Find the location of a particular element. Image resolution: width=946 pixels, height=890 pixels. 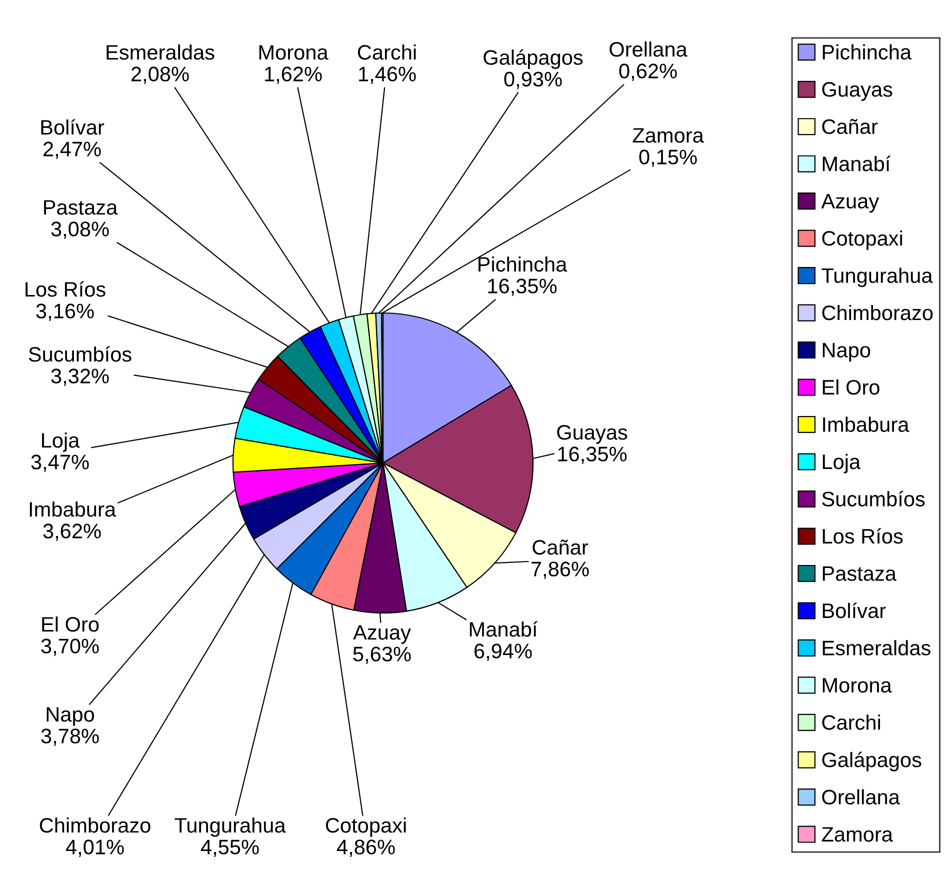

legend-label: Zamora is located at coordinates (857, 834).